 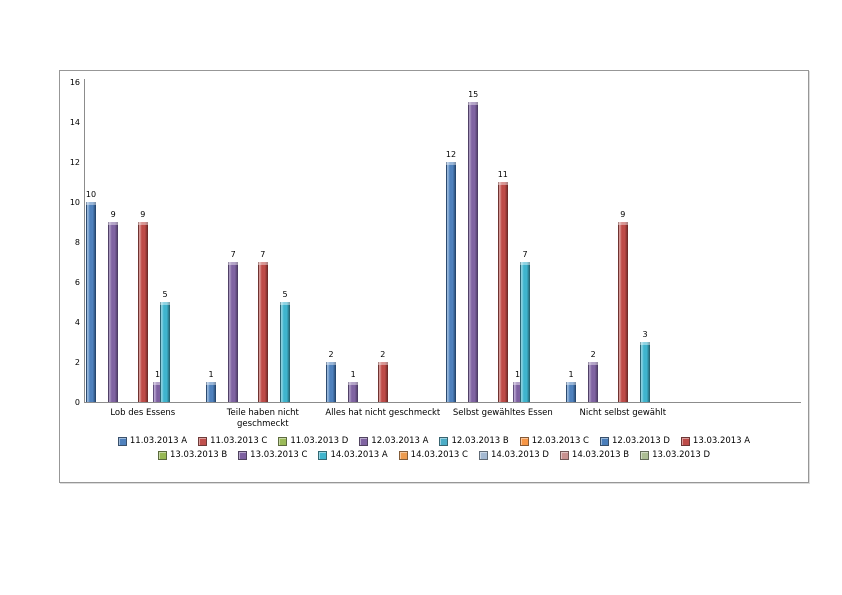 What do you see at coordinates (91, 194) in the screenshot?
I see `bar-value-label: 10` at bounding box center [91, 194].